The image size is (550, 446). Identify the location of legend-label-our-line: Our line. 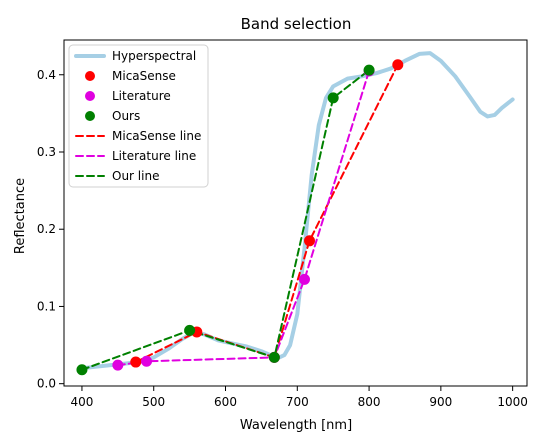
(135, 176).